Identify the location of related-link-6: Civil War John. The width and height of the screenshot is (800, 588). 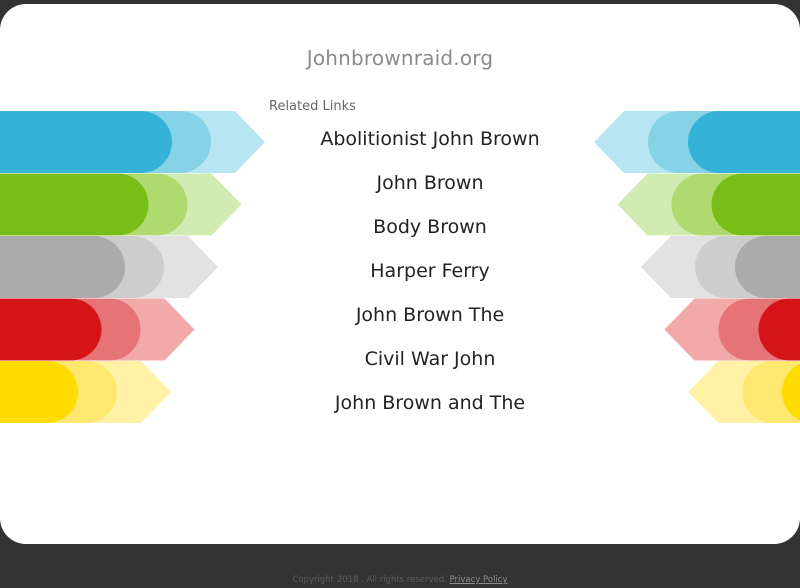
(430, 359).